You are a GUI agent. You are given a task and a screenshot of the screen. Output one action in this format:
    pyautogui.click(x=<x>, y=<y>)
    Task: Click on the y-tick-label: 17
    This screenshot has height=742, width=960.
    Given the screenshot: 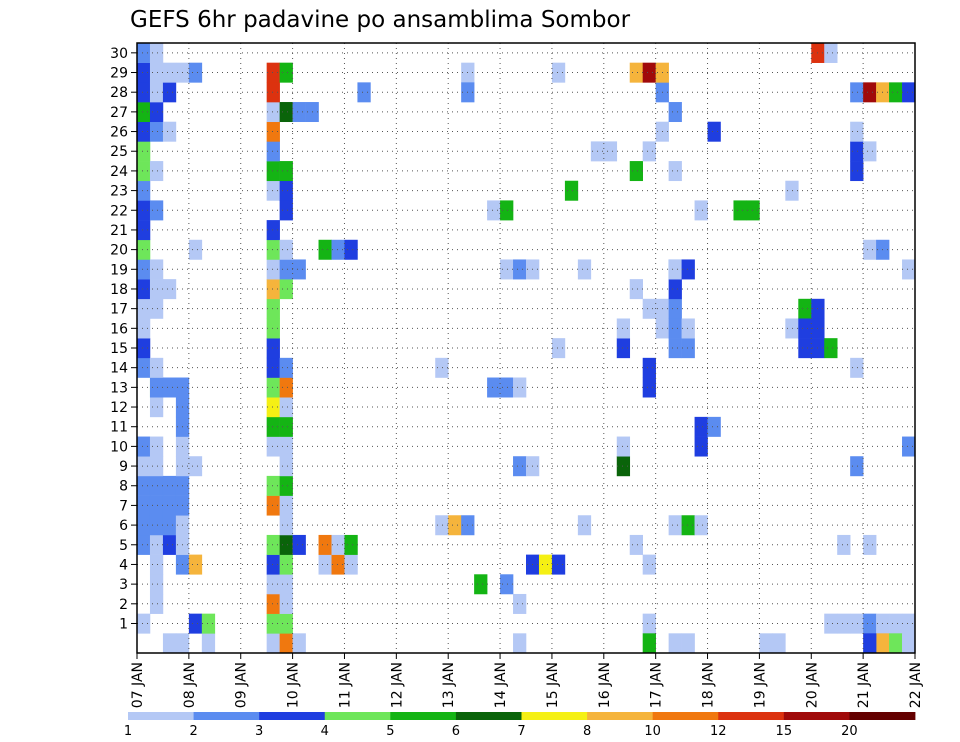 What is the action you would take?
    pyautogui.click(x=119, y=310)
    